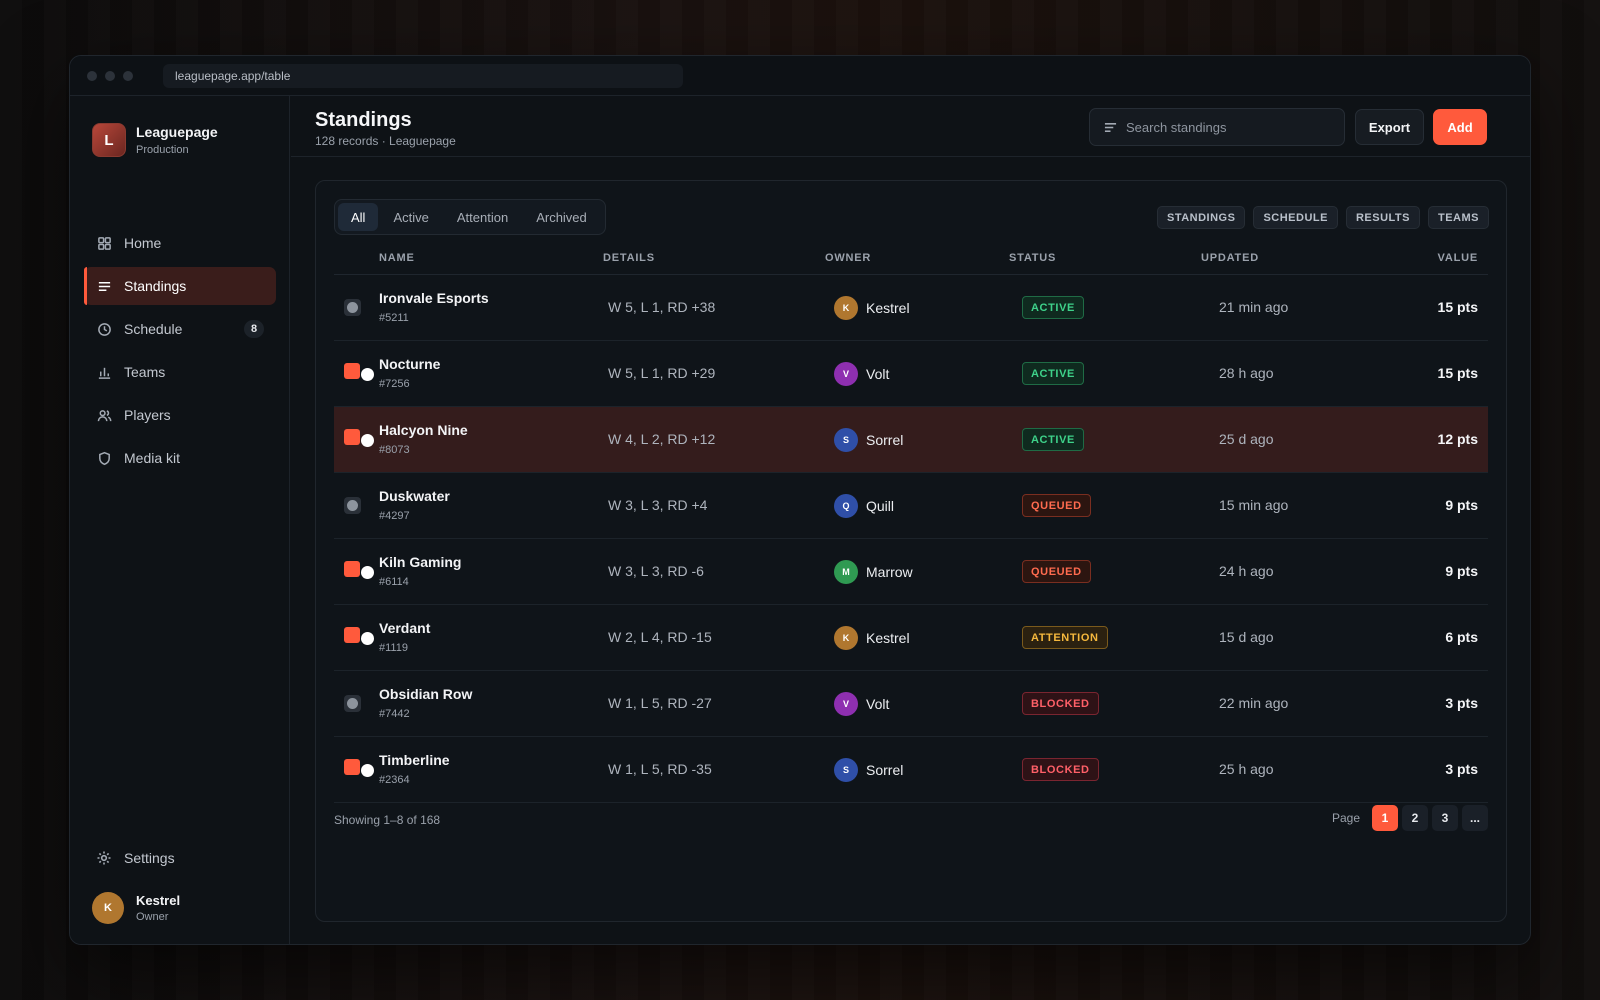 This screenshot has width=1600, height=1000. Describe the element at coordinates (254, 329) in the screenshot. I see `schedule-count-badge: 8` at that location.